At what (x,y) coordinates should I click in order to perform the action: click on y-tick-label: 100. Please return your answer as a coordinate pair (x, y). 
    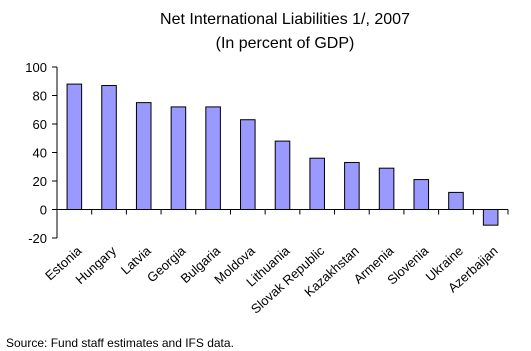
    Looking at the image, I should click on (36, 67).